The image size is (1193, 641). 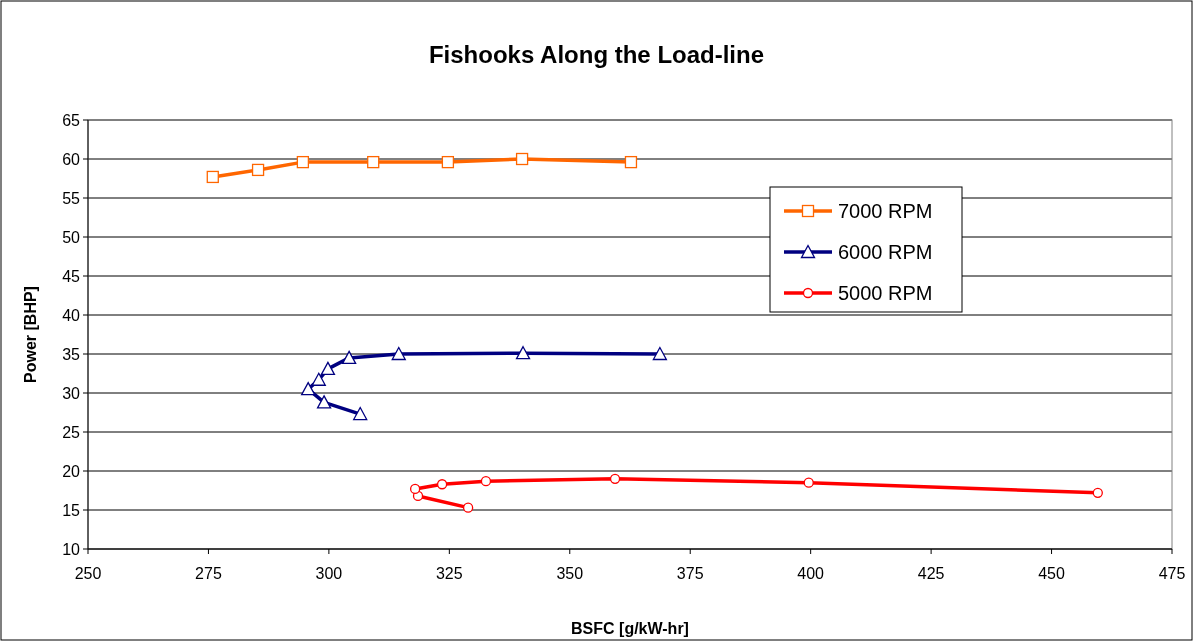 What do you see at coordinates (88, 573) in the screenshot?
I see `x-tick-label: 250` at bounding box center [88, 573].